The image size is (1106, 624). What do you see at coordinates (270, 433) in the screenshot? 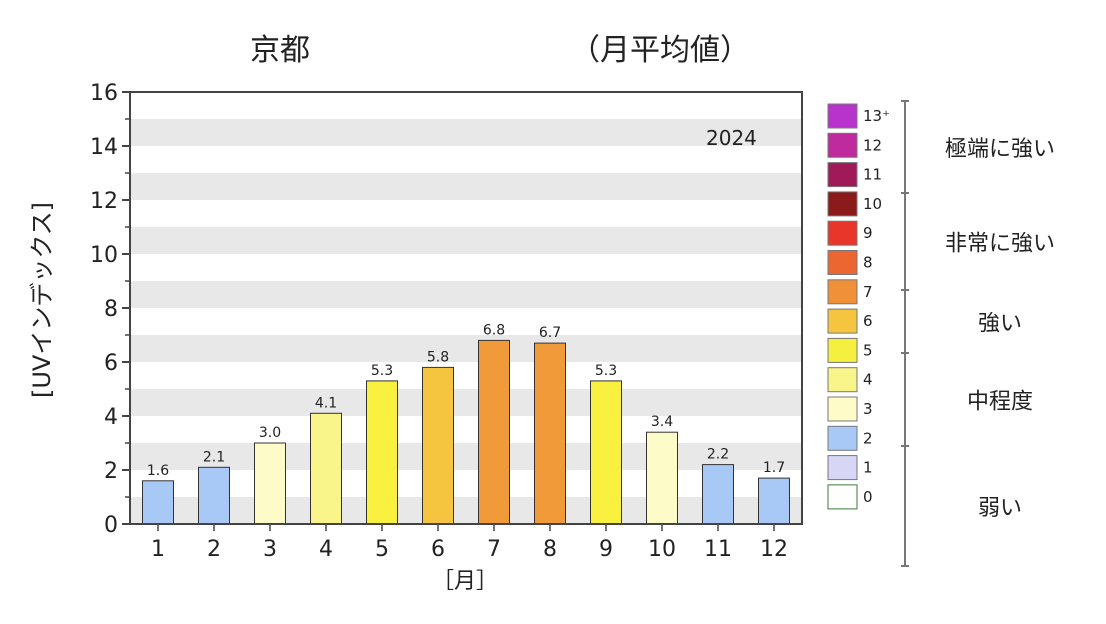
I see `bar-value-label: 3.0` at bounding box center [270, 433].